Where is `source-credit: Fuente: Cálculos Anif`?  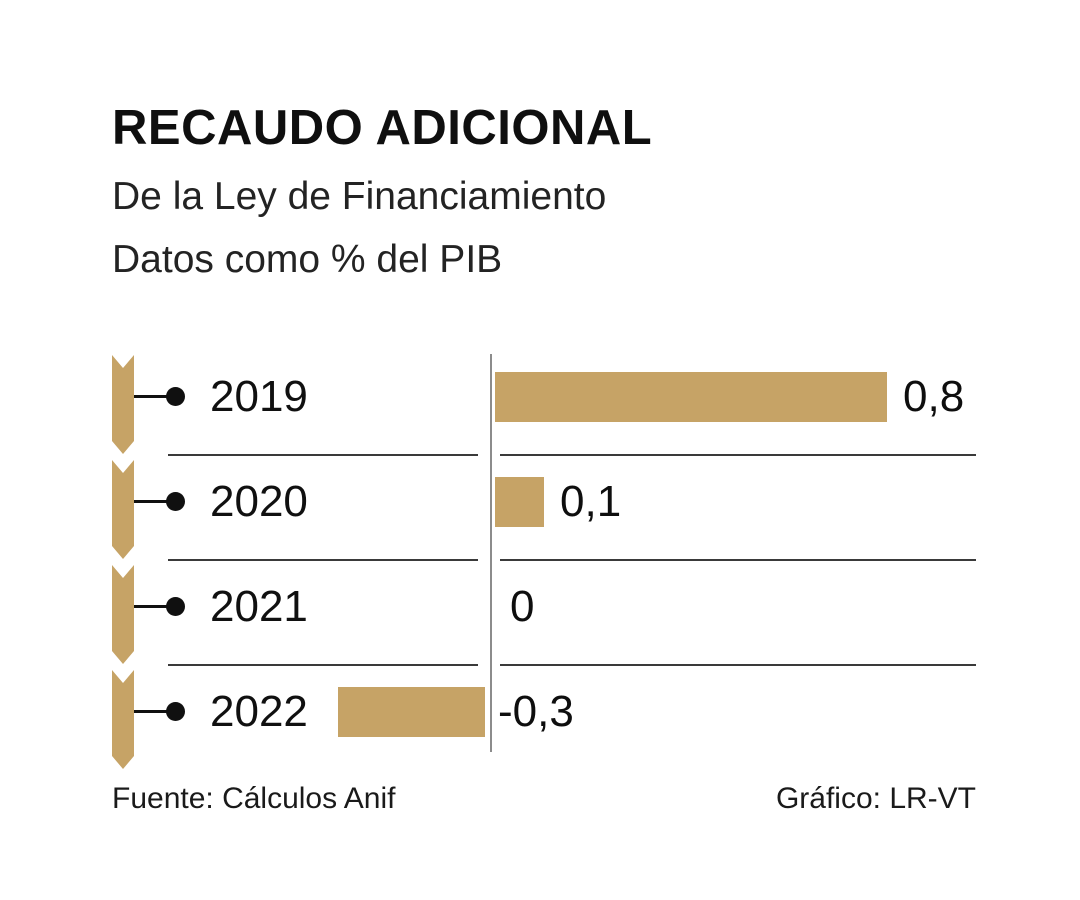
source-credit: Fuente: Cálculos Anif is located at coordinates (254, 798).